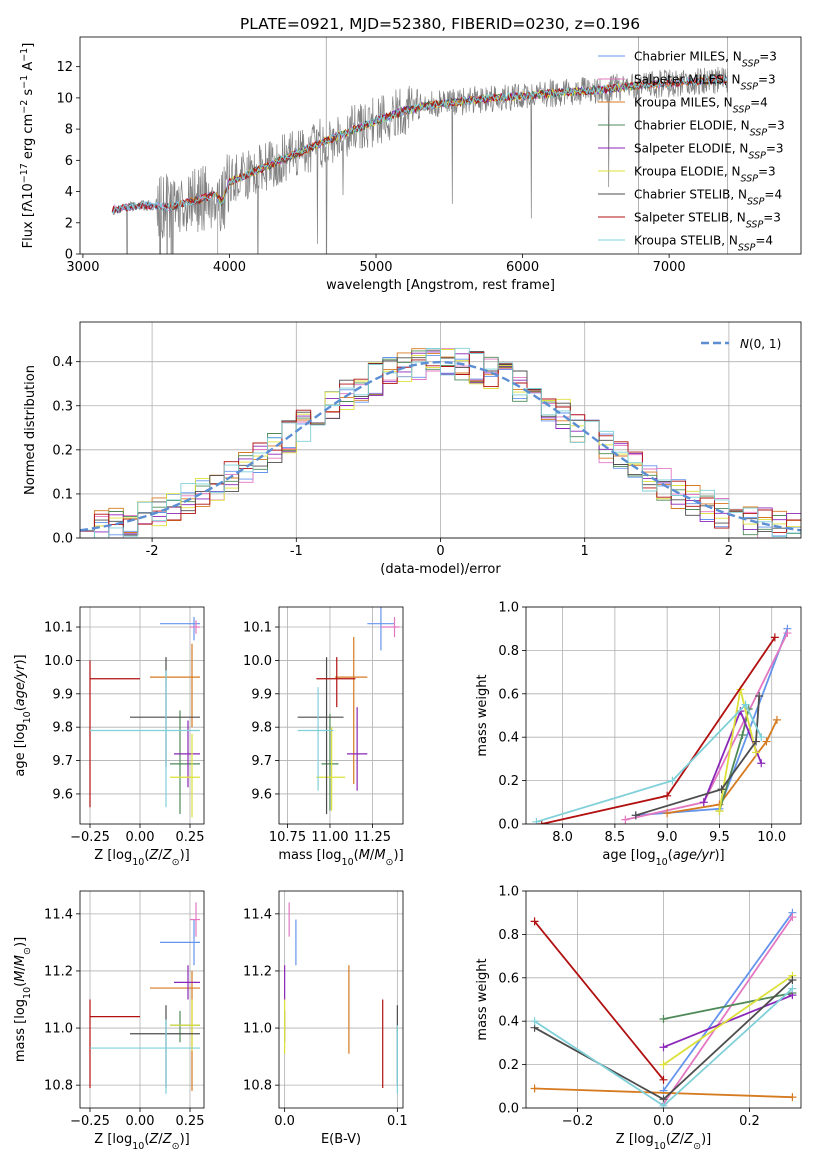  I want to click on weight_vs_z-xtick-label: 0.0, so click(663, 1121).